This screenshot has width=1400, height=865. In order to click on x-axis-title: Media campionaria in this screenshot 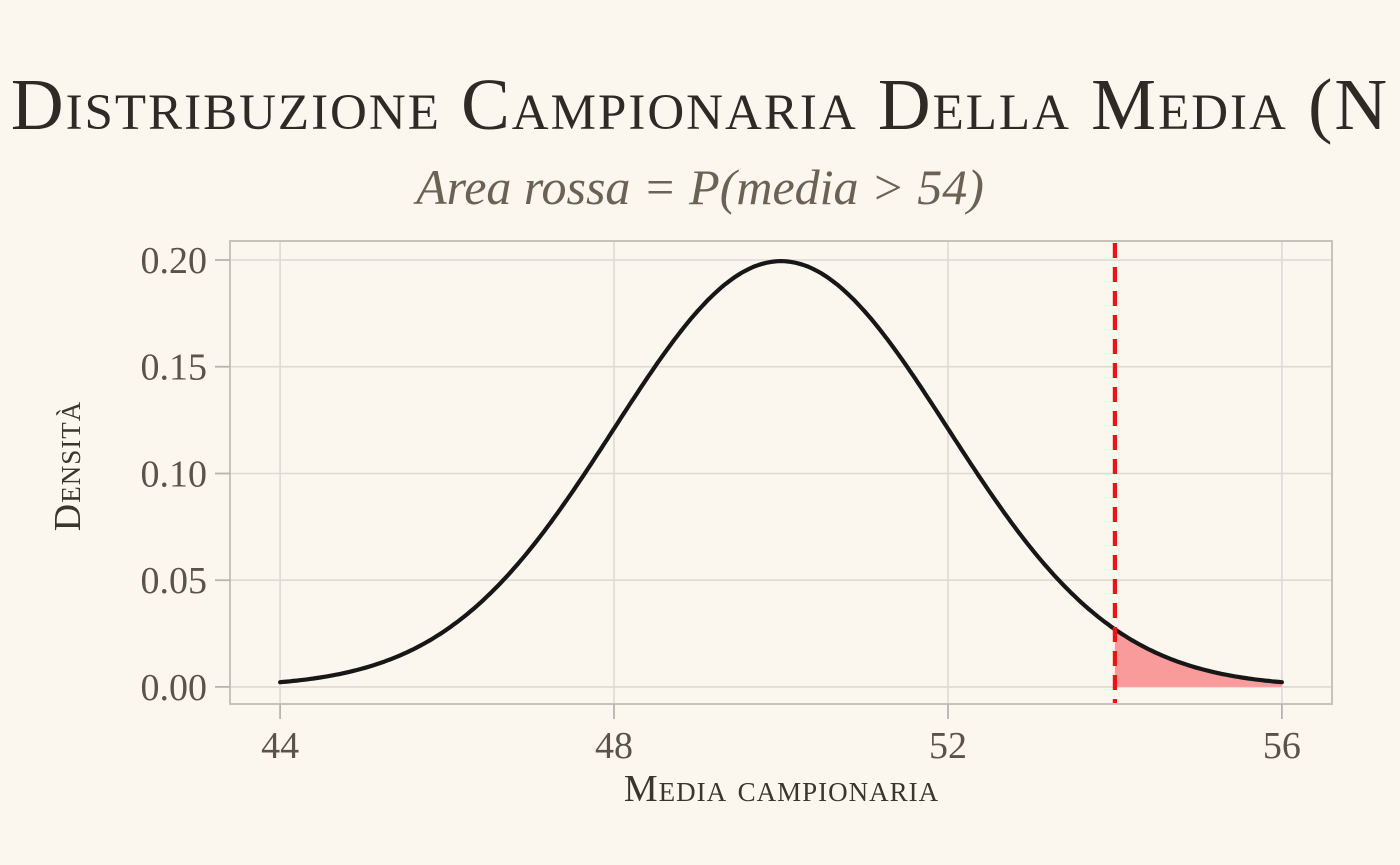, I will do `click(781, 789)`.